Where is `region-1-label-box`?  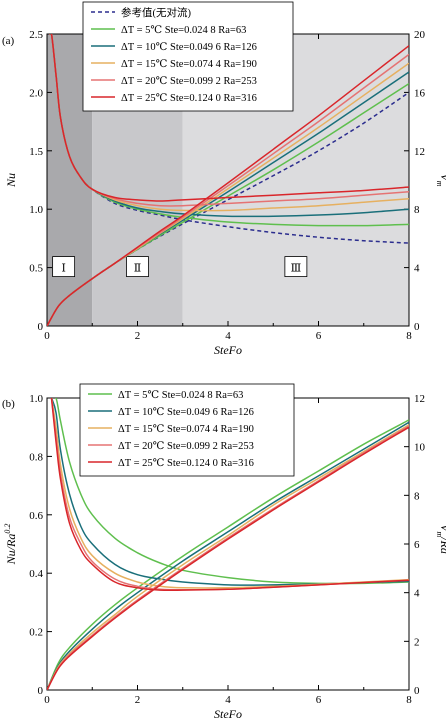
region-1-label-box is located at coordinates (64, 267).